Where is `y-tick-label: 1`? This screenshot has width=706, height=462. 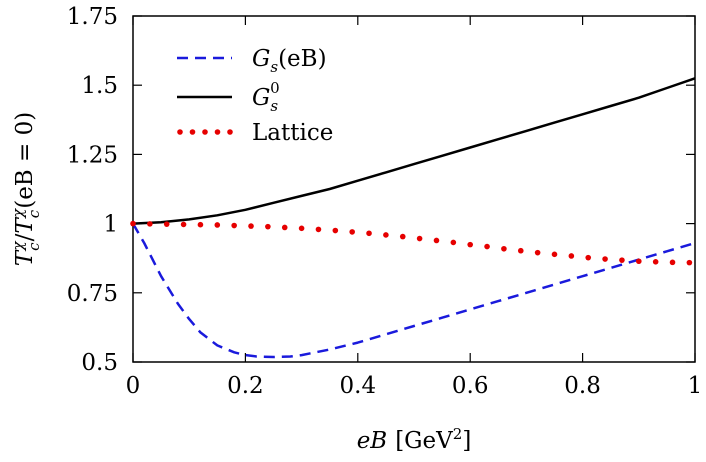 y-tick-label: 1 is located at coordinates (110, 225).